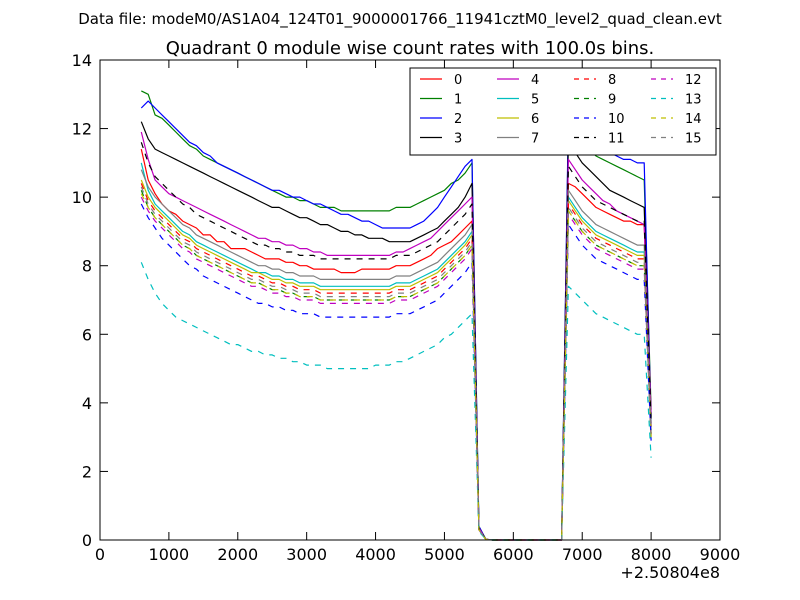 This screenshot has height=600, width=800. Describe the element at coordinates (513, 554) in the screenshot. I see `x-tick-label: 6000` at that location.